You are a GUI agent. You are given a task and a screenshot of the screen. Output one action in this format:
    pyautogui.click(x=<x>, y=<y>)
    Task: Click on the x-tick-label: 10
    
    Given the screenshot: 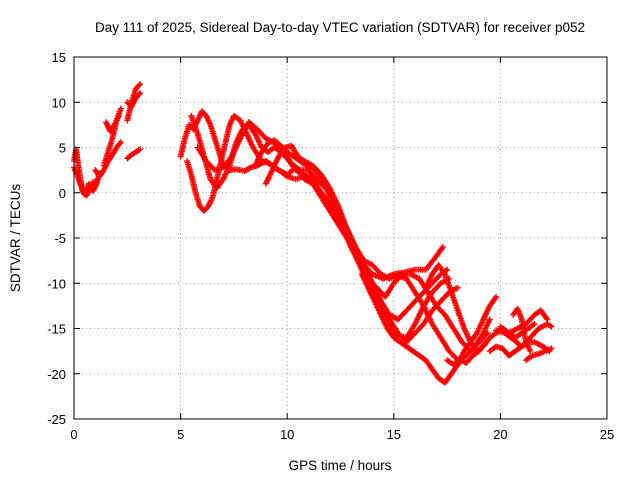 What is the action you would take?
    pyautogui.click(x=287, y=434)
    